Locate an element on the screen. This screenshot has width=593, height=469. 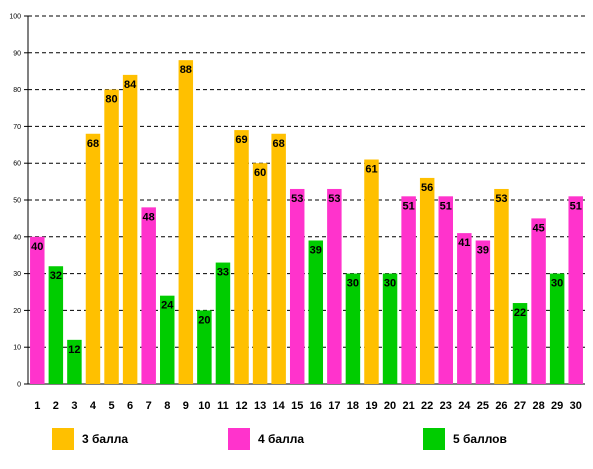
x-tick-label: 30 is located at coordinates (576, 406).